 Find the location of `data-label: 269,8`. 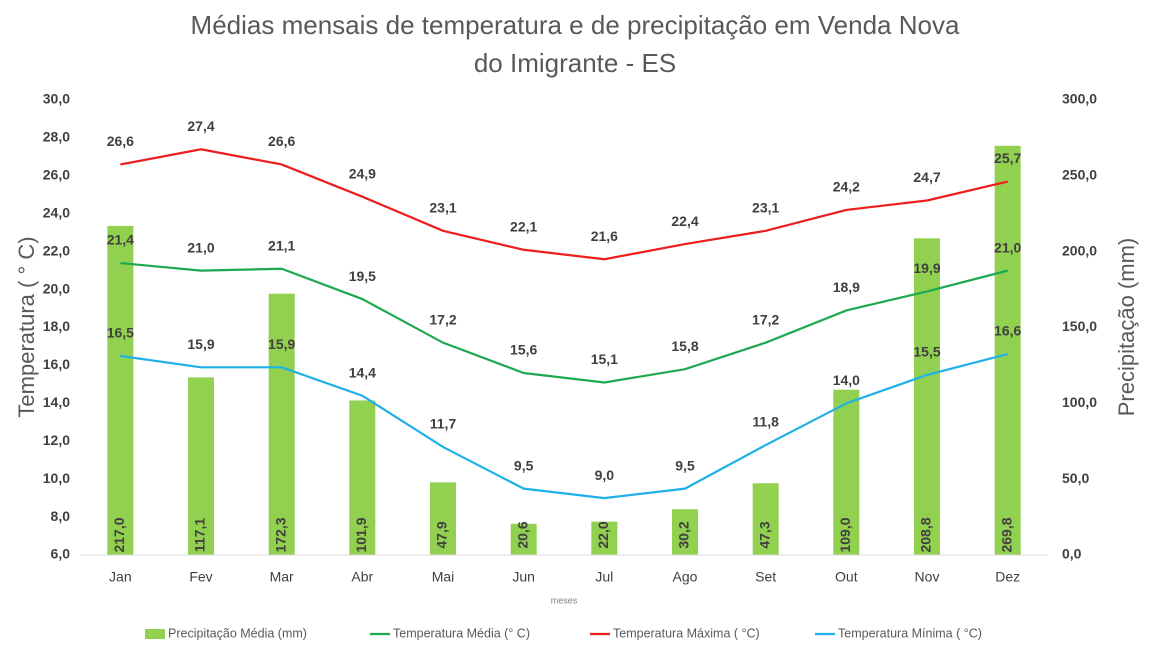

data-label: 269,8 is located at coordinates (1006, 534).